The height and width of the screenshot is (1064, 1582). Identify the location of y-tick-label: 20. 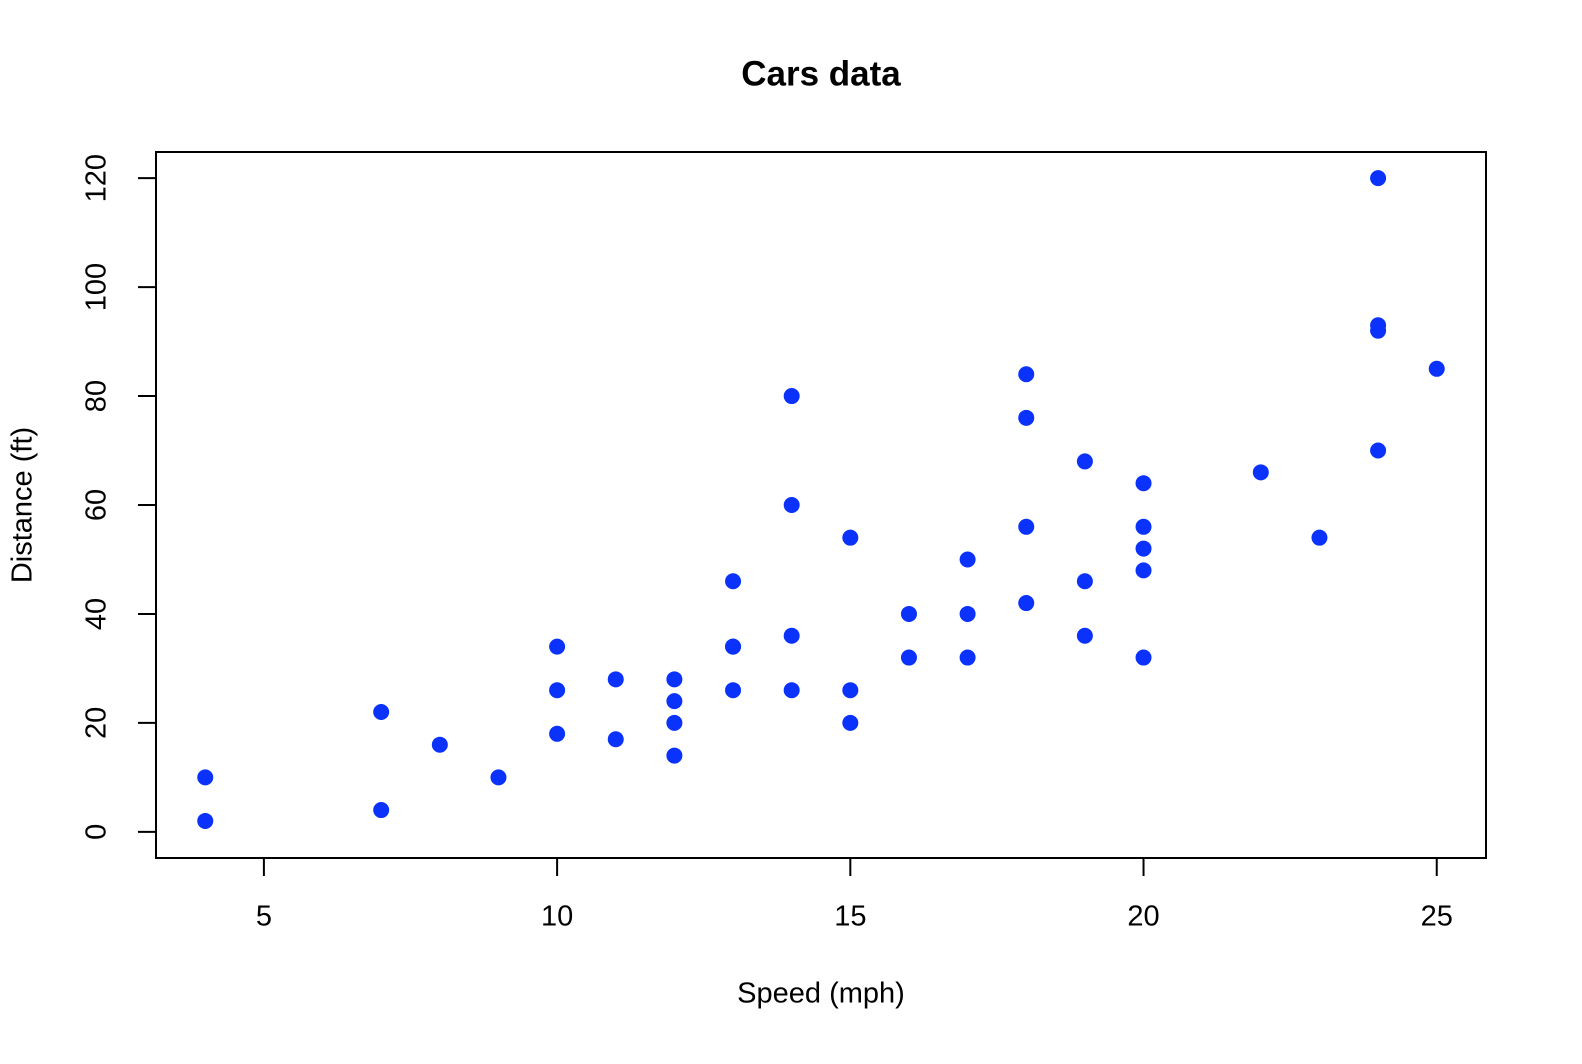
(97, 723).